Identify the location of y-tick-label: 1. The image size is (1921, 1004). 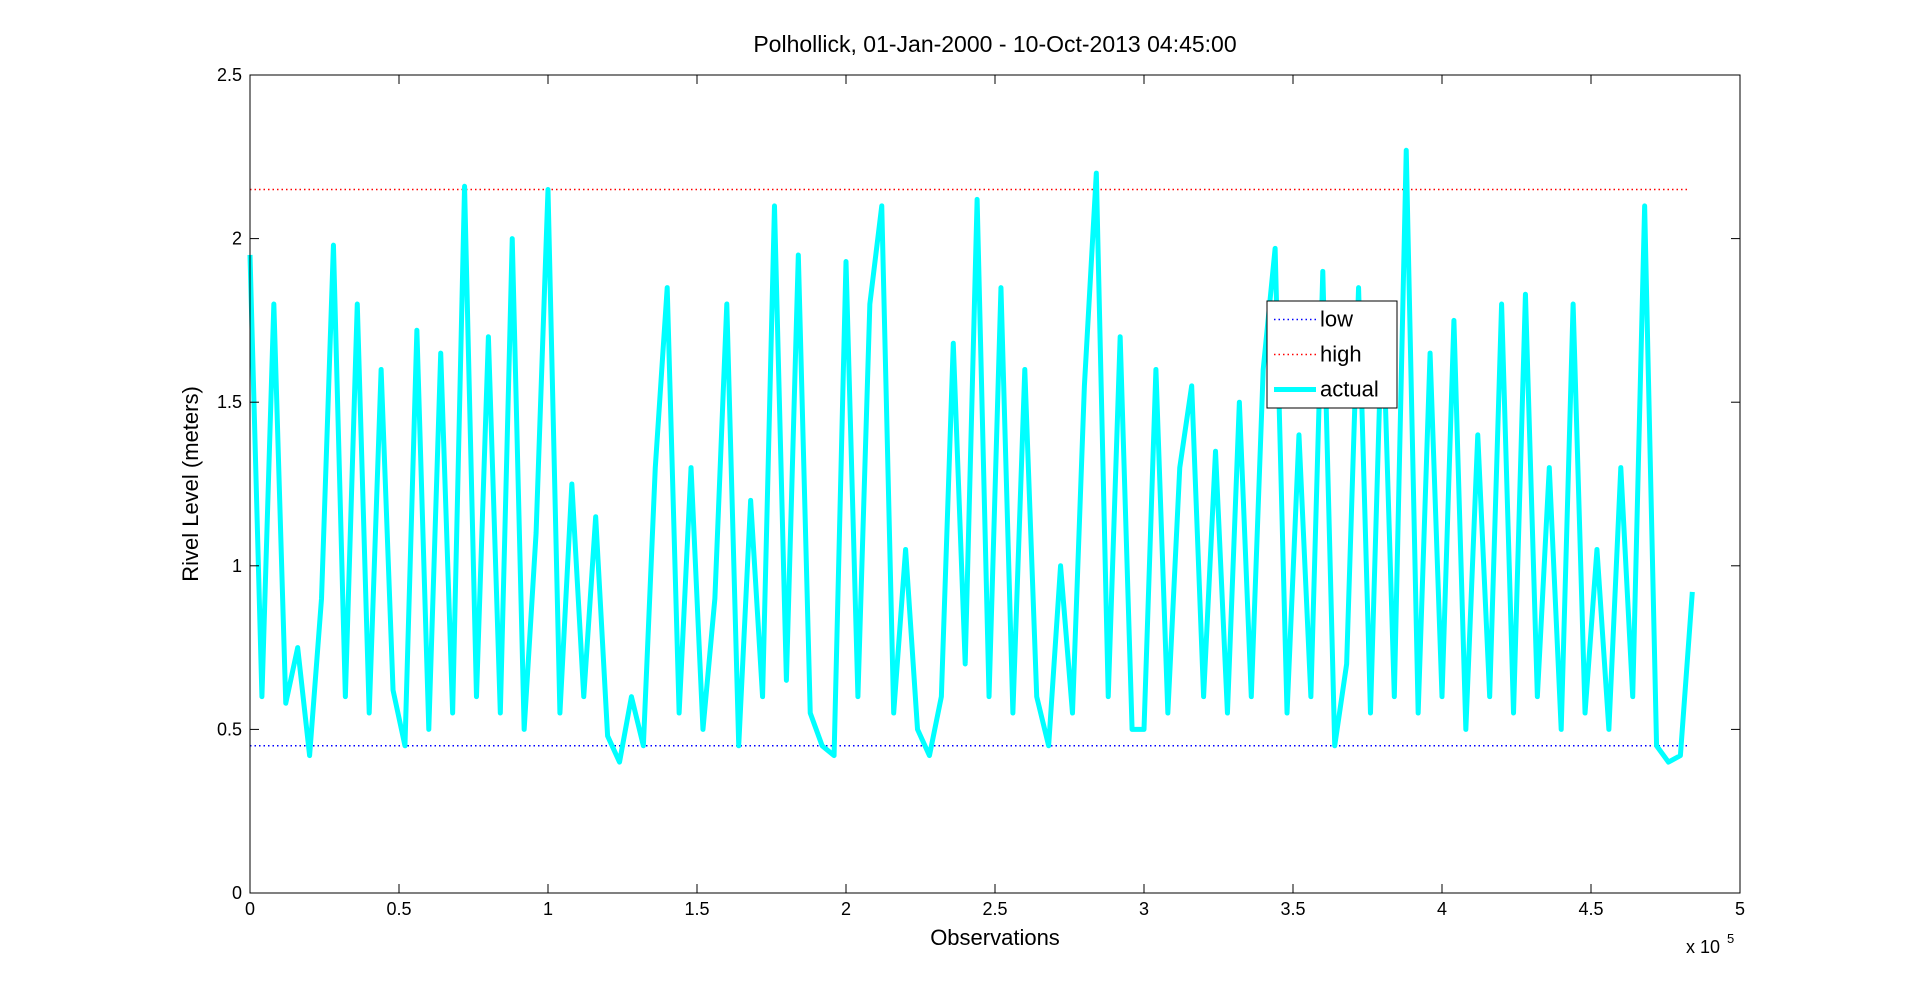
(237, 566).